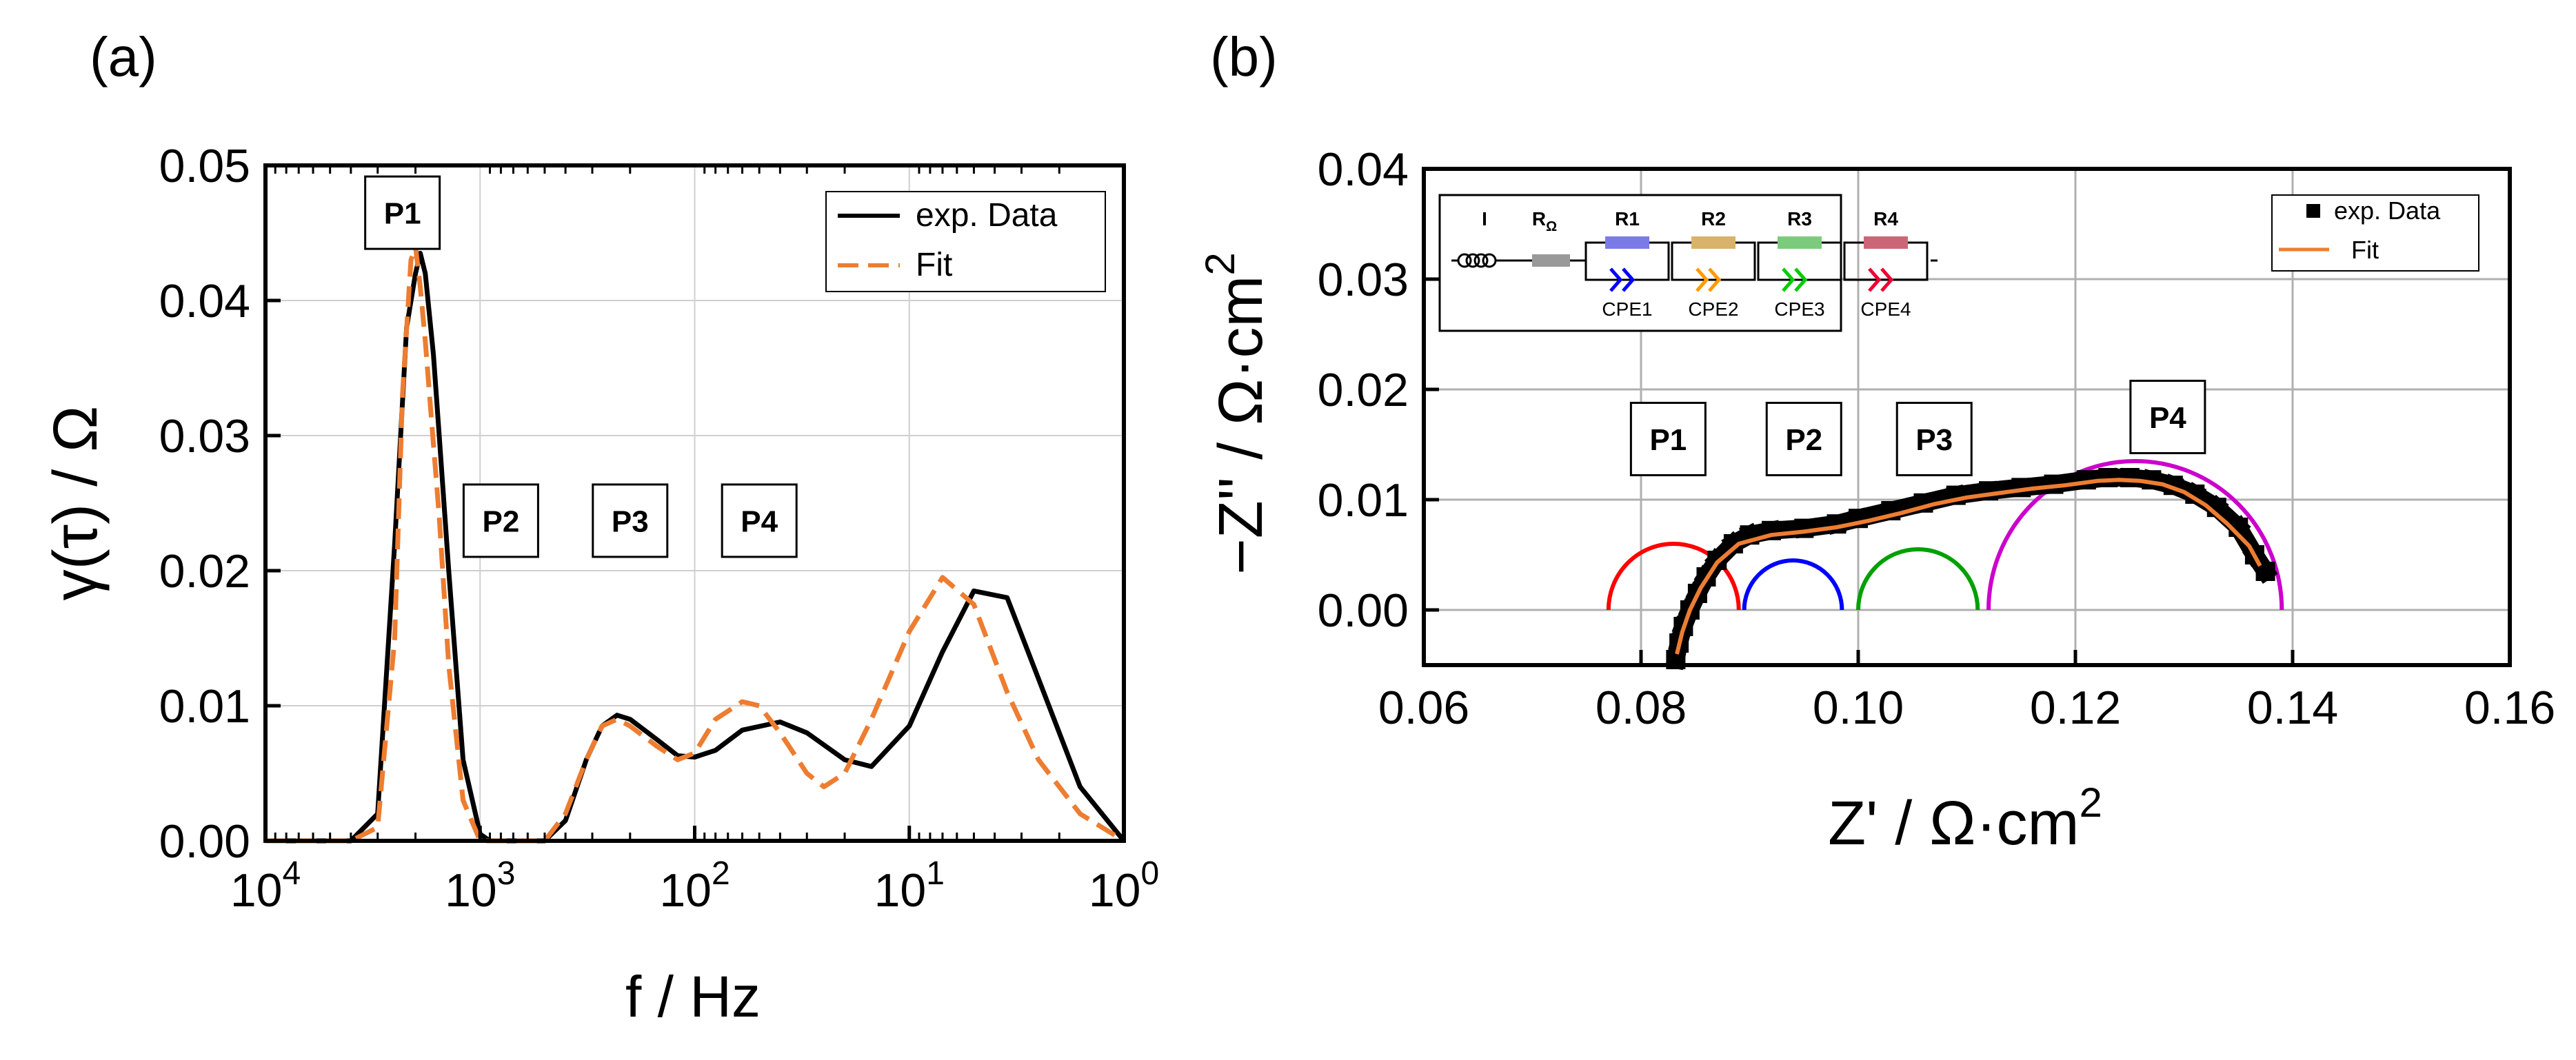 The height and width of the screenshot is (1060, 2576). Describe the element at coordinates (2313, 211) in the screenshot. I see `legend-swatch-exp-data-b` at that location.